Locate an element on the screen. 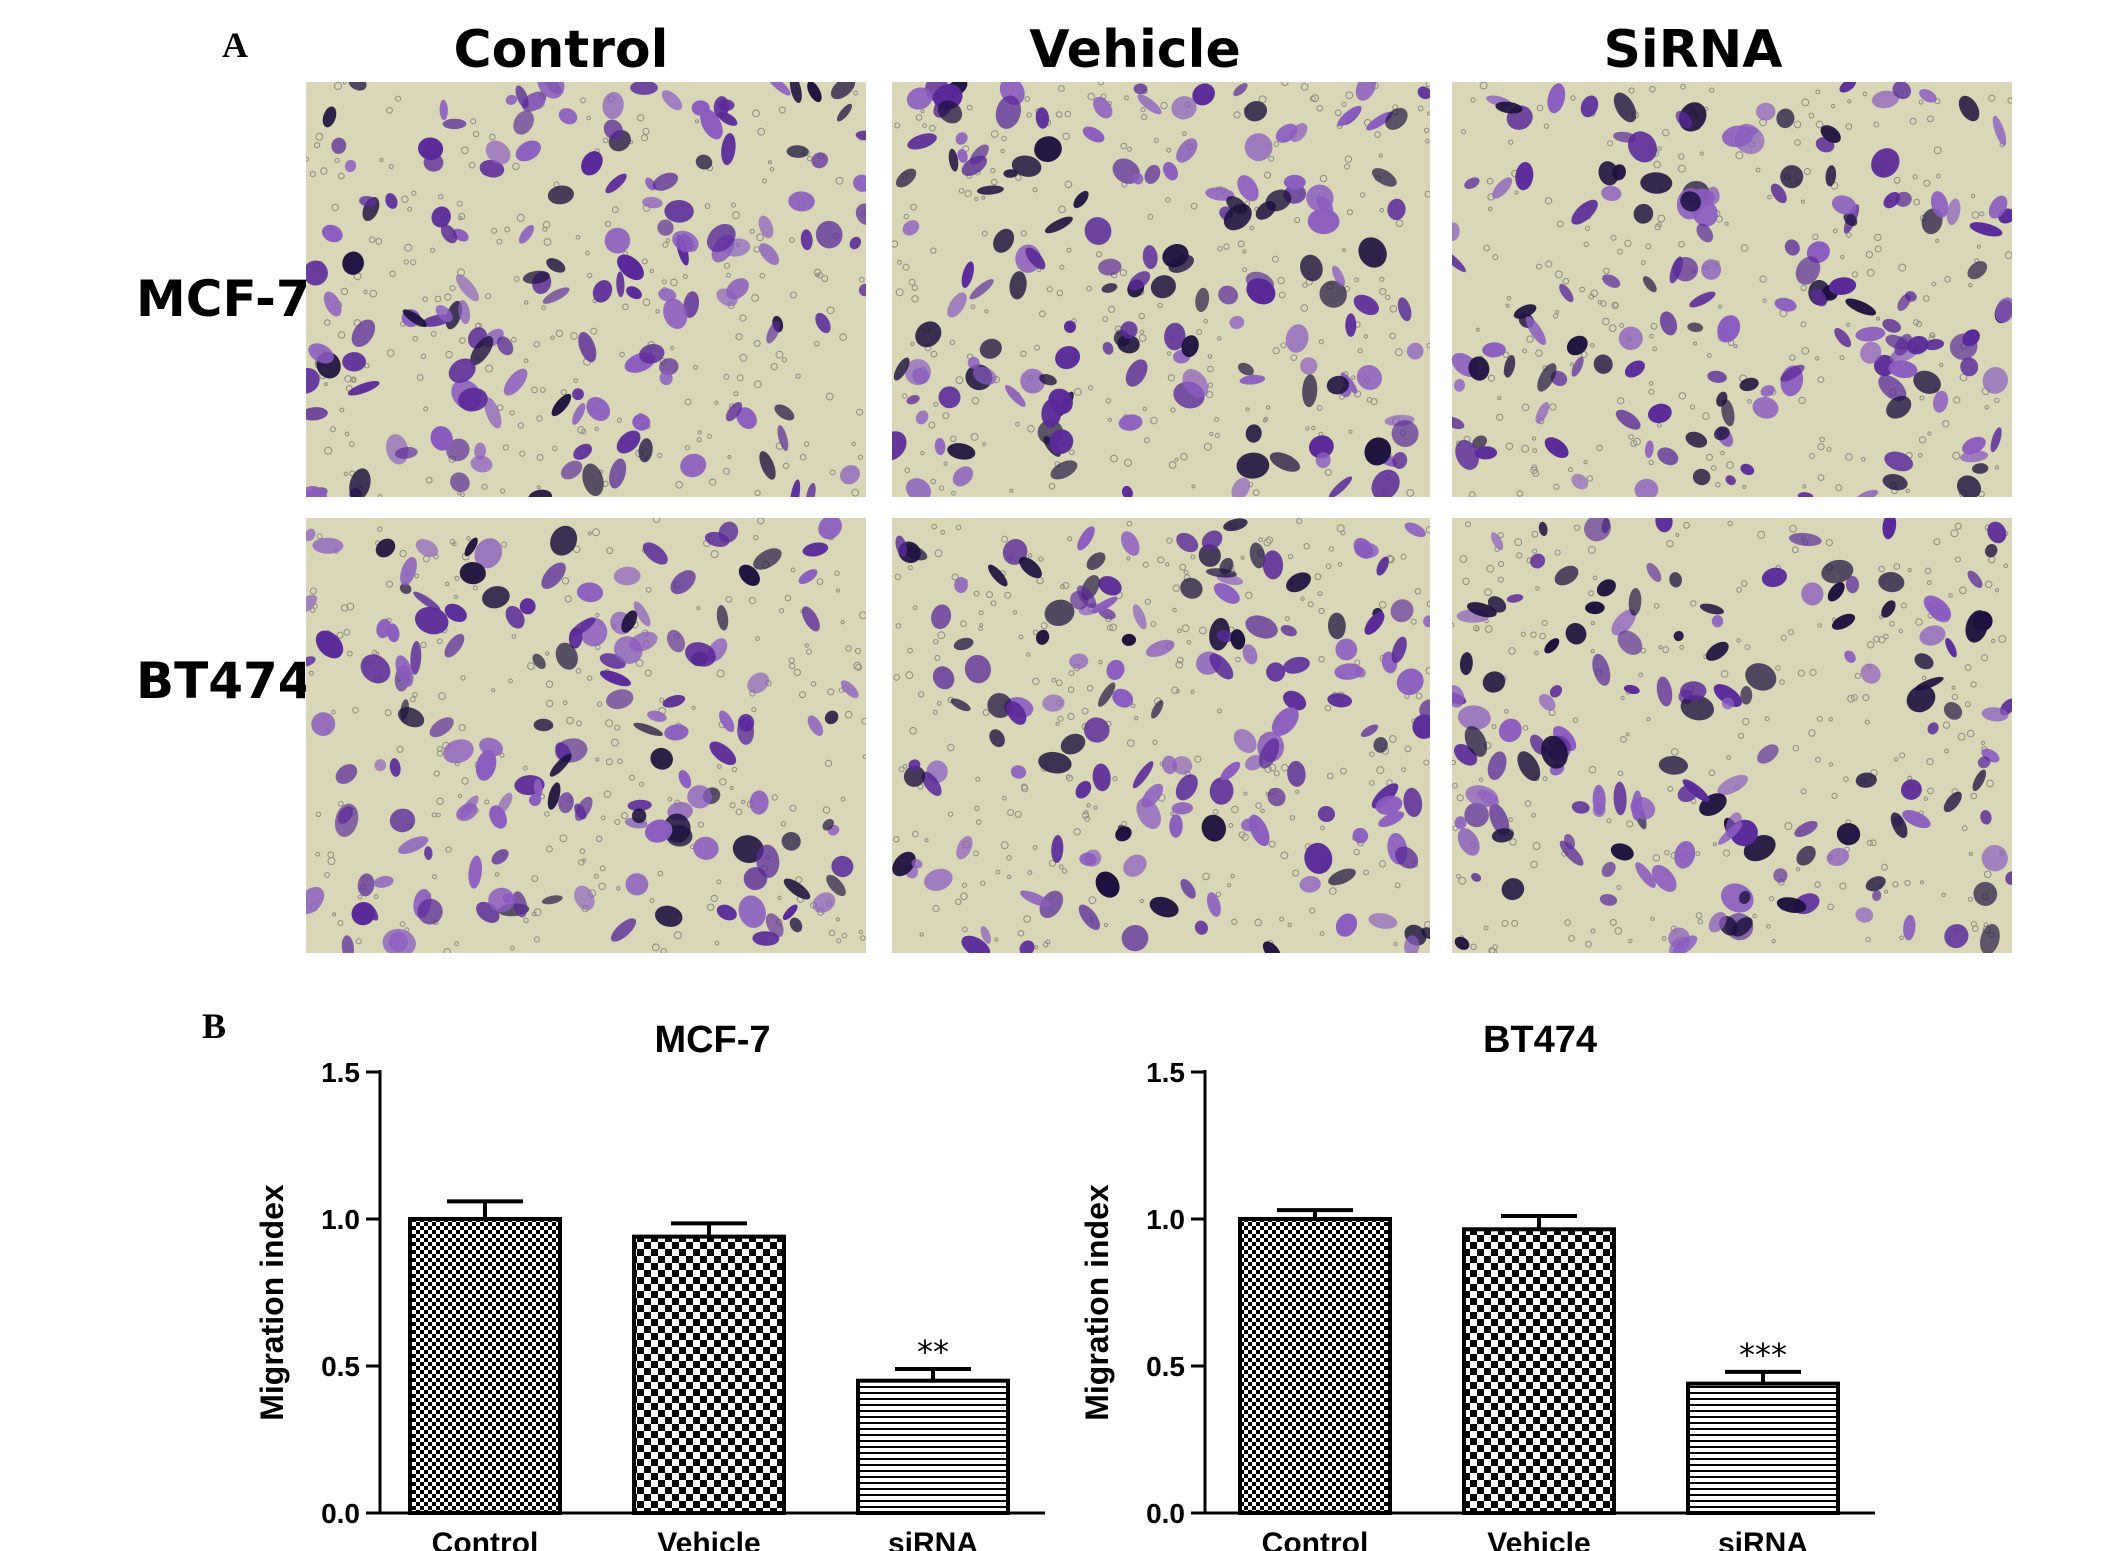 The height and width of the screenshot is (1551, 2126). row-header-mcf7: MCF-7 is located at coordinates (223, 299).